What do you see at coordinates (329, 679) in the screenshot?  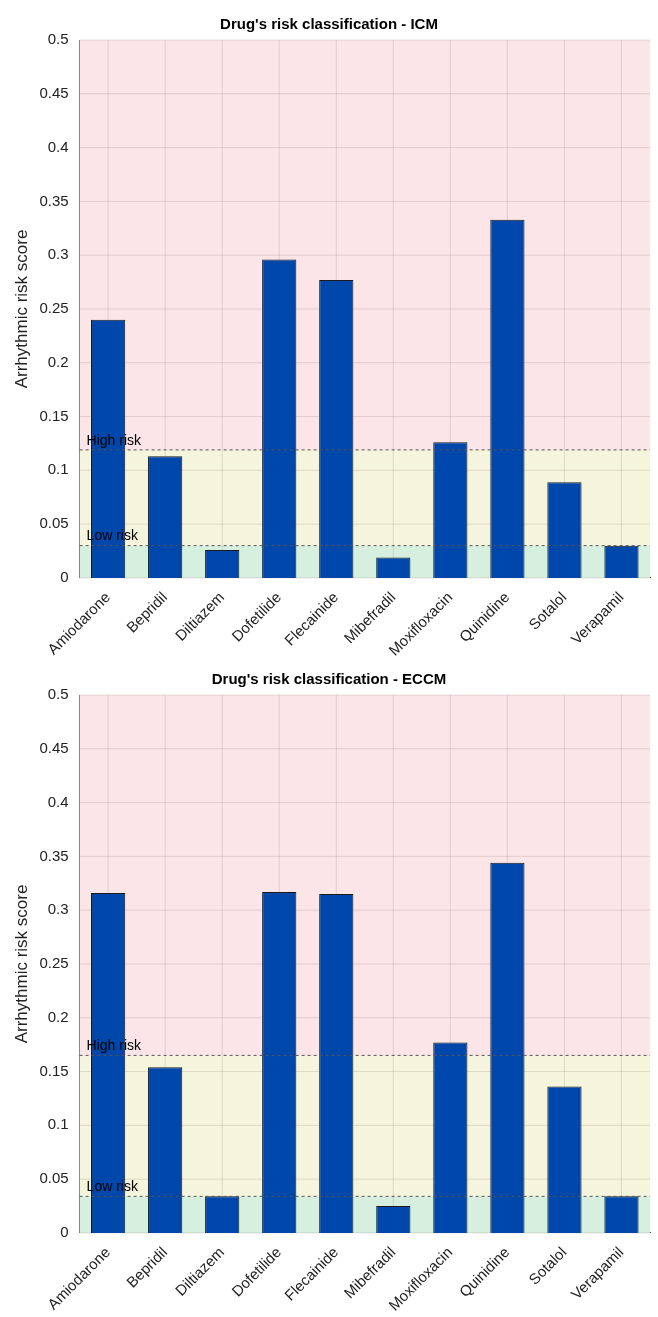 I see `chart-title: Drug's risk classification - ECCM` at bounding box center [329, 679].